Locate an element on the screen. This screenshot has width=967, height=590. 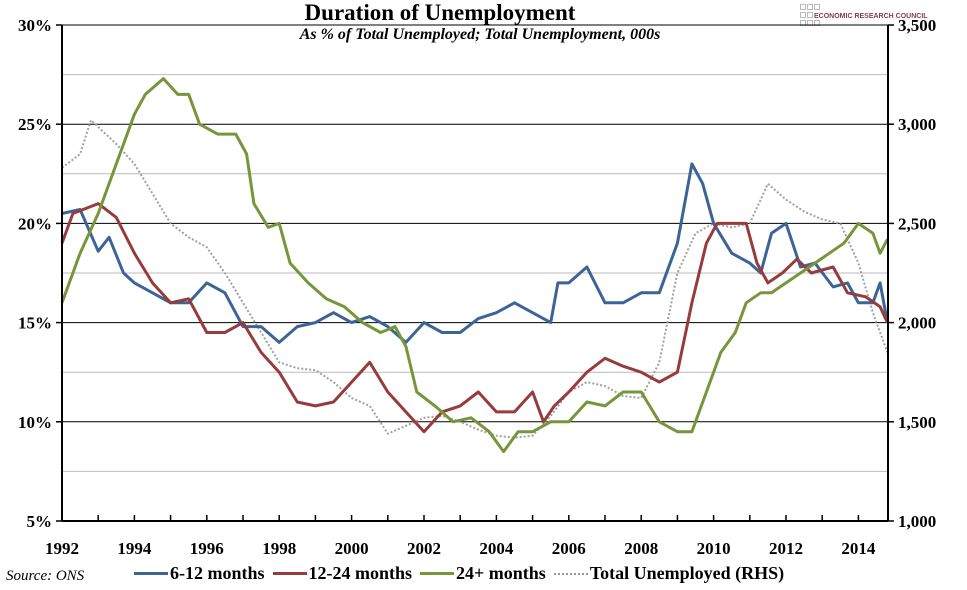
y-left-tick-label: 20% is located at coordinates (35, 223).